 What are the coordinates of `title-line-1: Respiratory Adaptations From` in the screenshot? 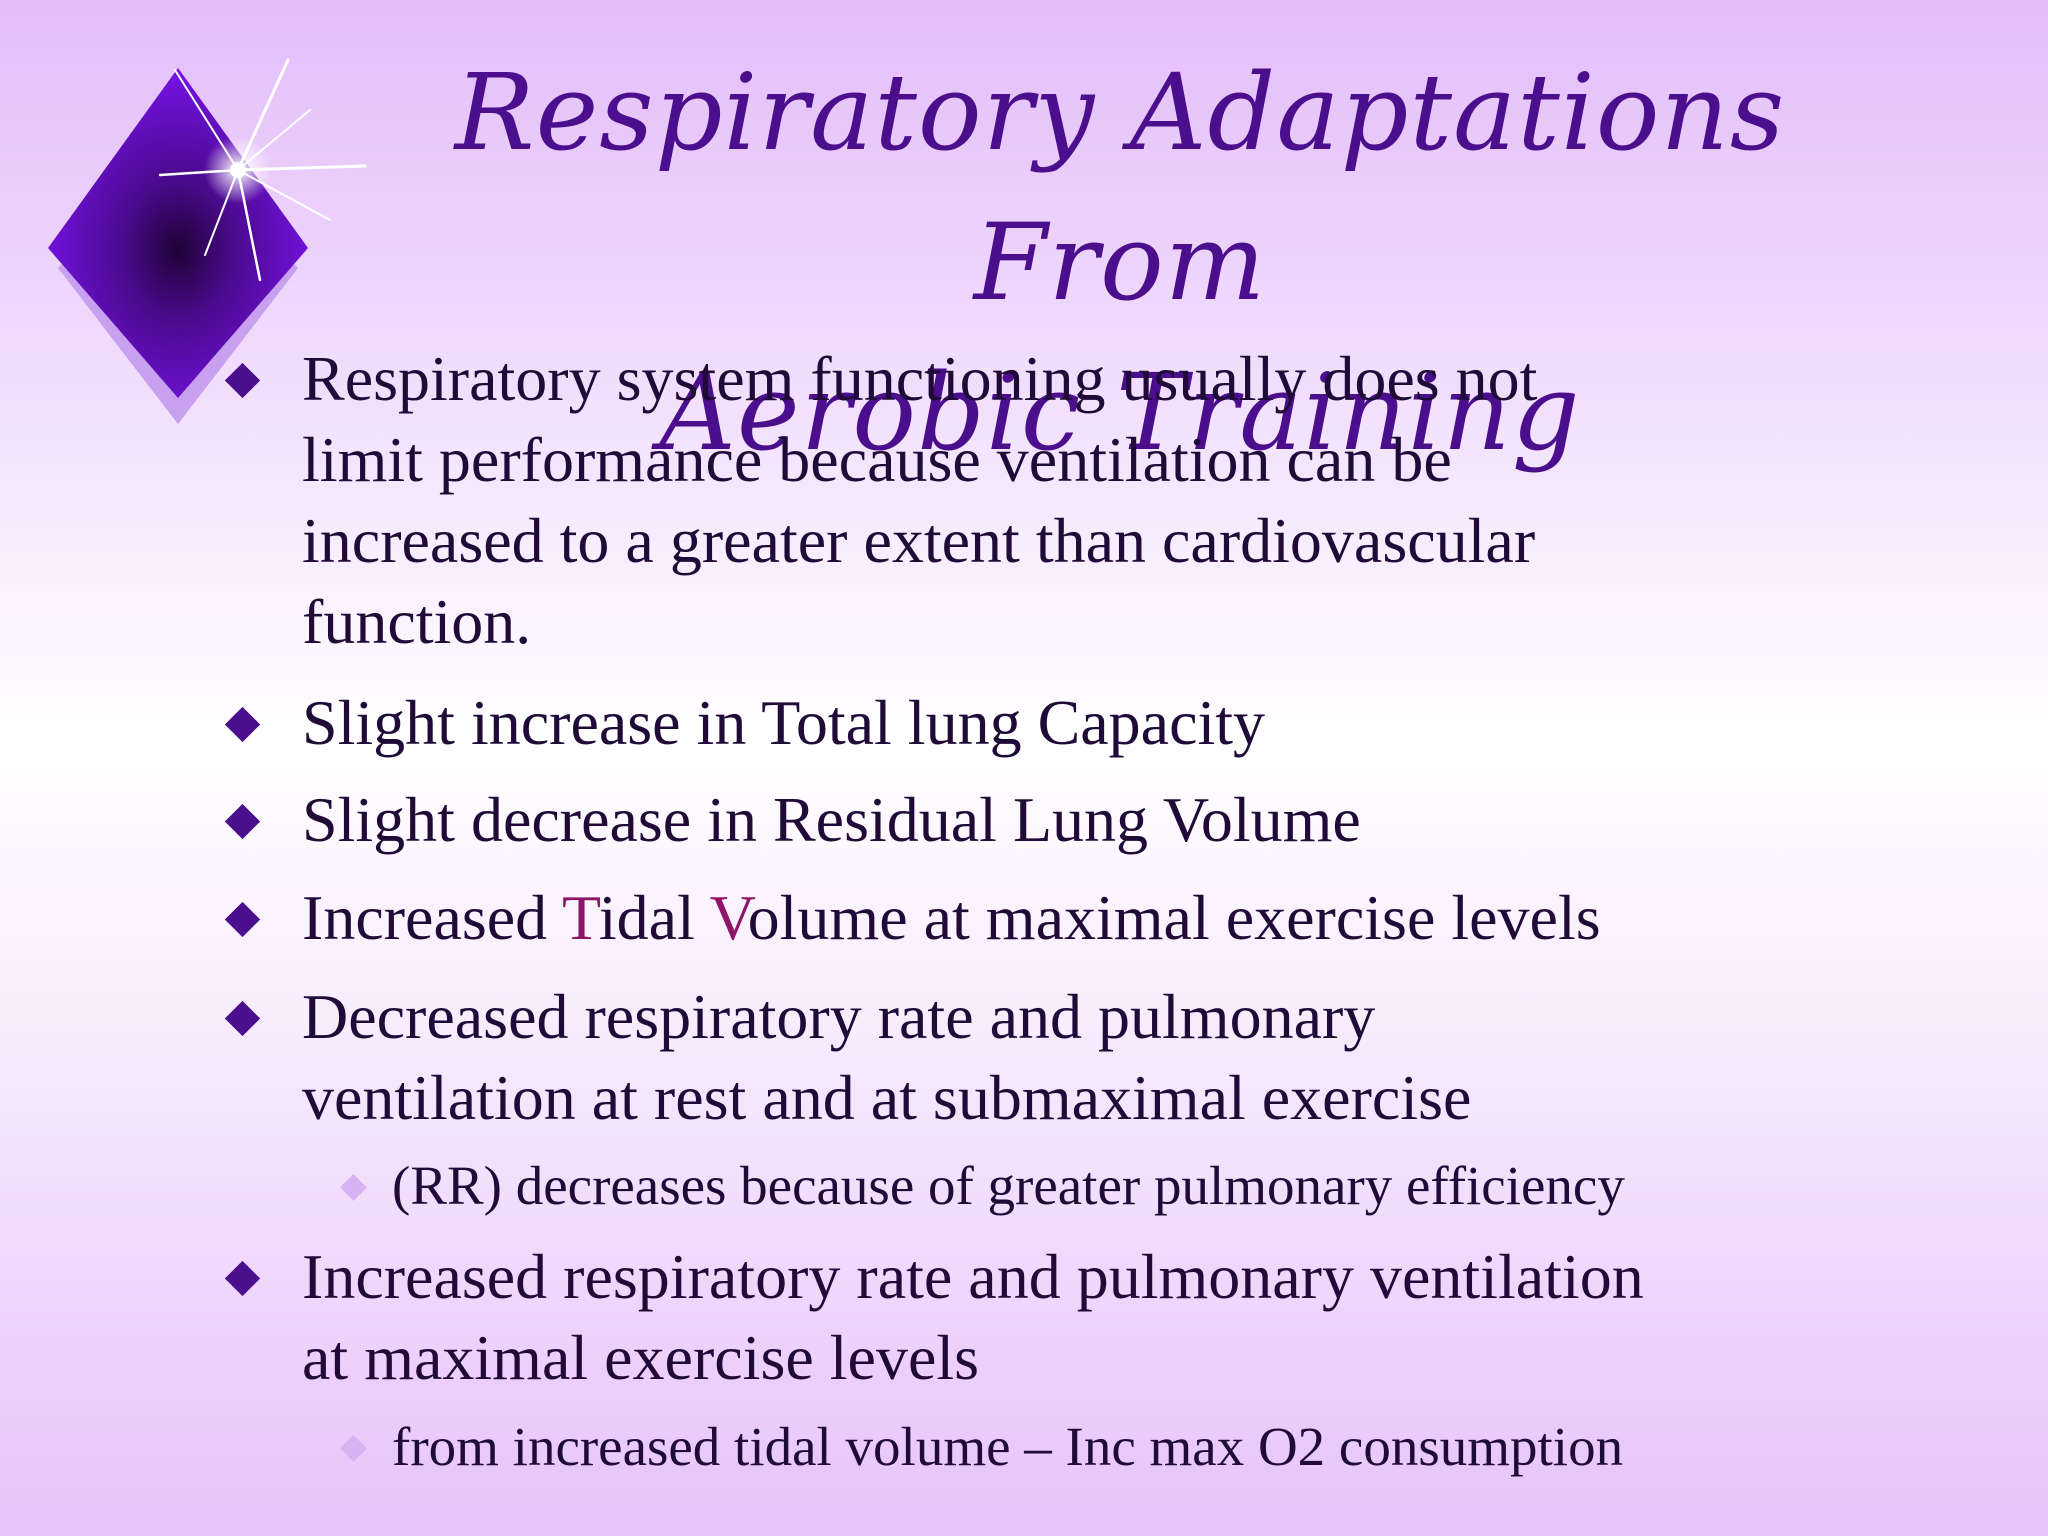 It's located at (1120, 187).